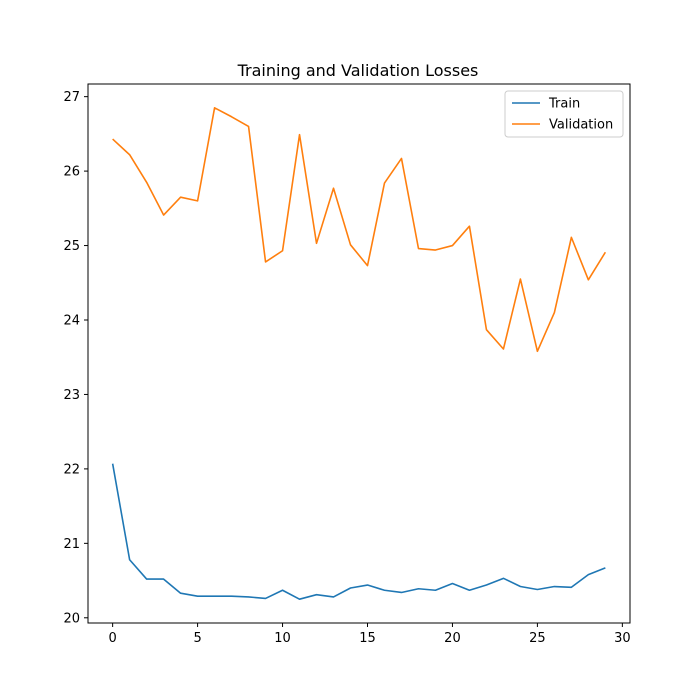  What do you see at coordinates (537, 638) in the screenshot?
I see `x-tick-label: 25` at bounding box center [537, 638].